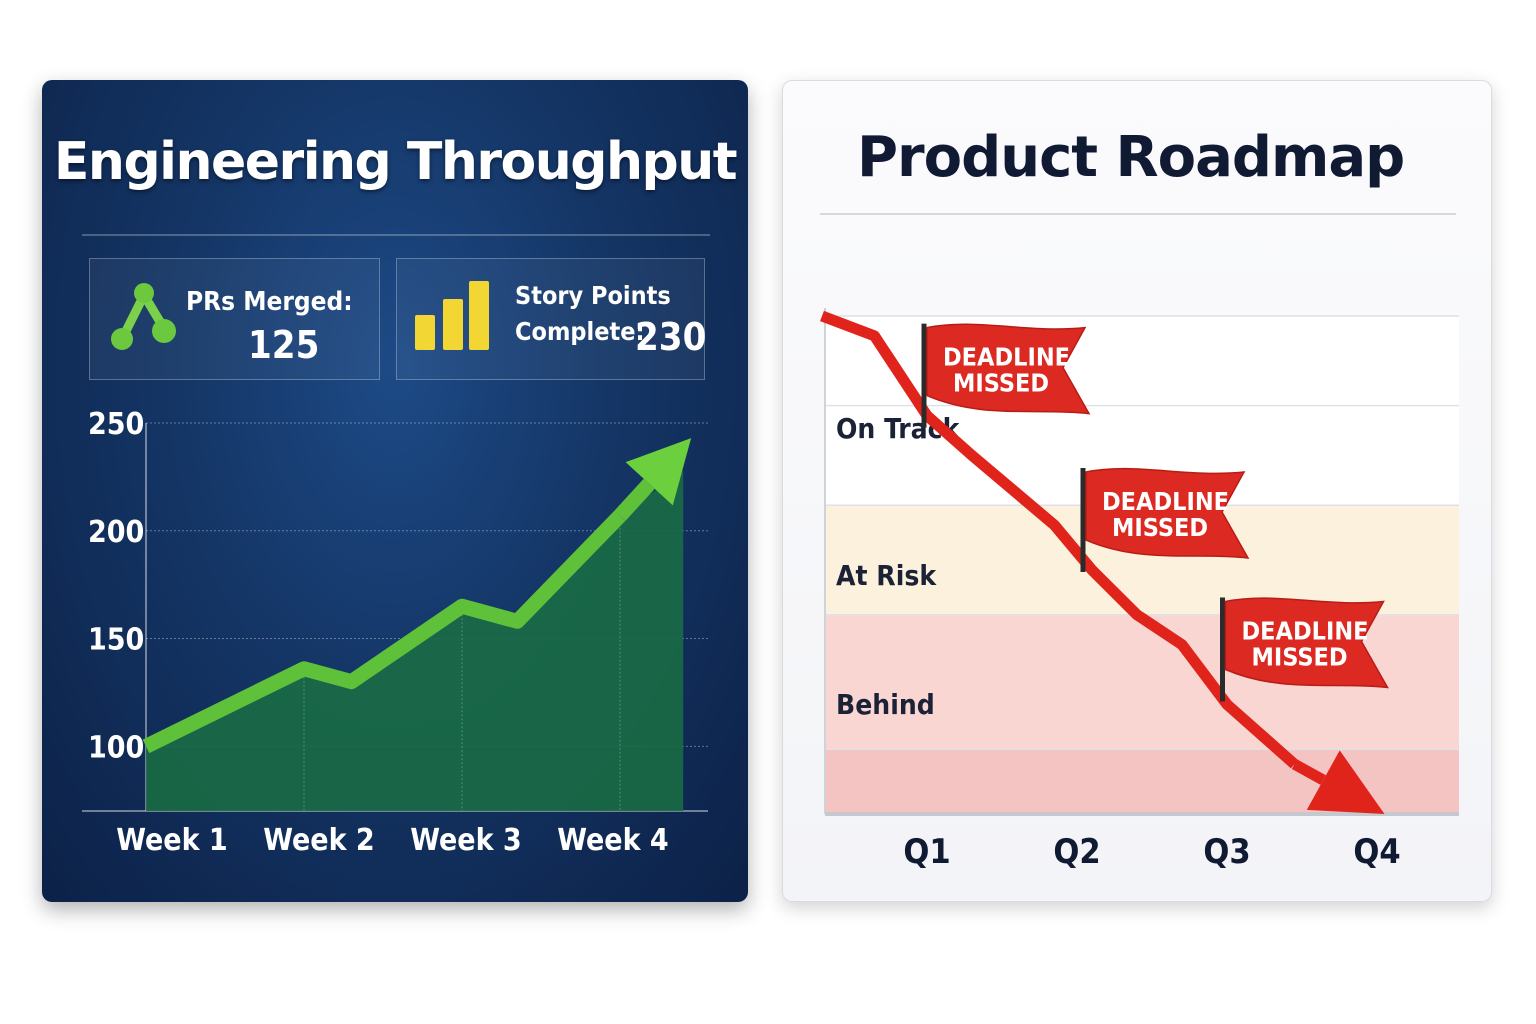 Image resolution: width=1536 pixels, height=1024 pixels. What do you see at coordinates (1076, 852) in the screenshot?
I see `quarter-label: Q2` at bounding box center [1076, 852].